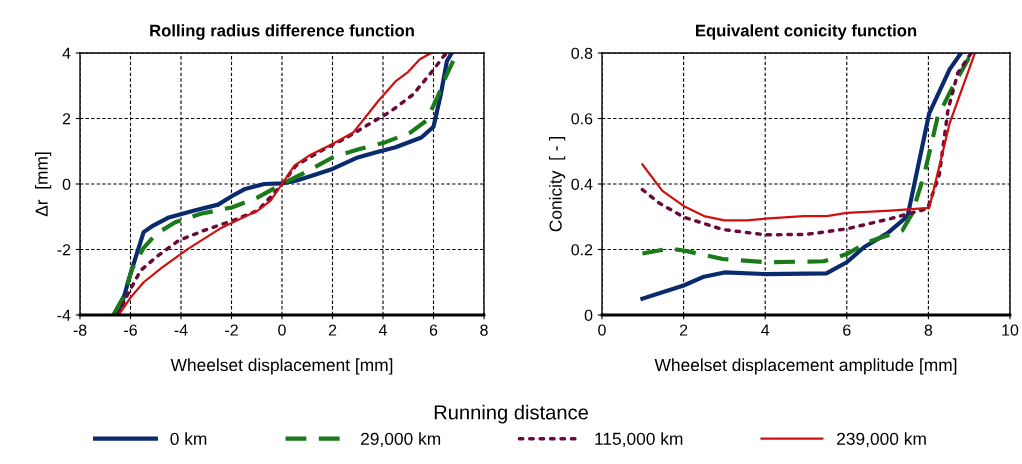 The height and width of the screenshot is (464, 1022). I want to click on chart-title: Equivalent conicity function, so click(806, 32).